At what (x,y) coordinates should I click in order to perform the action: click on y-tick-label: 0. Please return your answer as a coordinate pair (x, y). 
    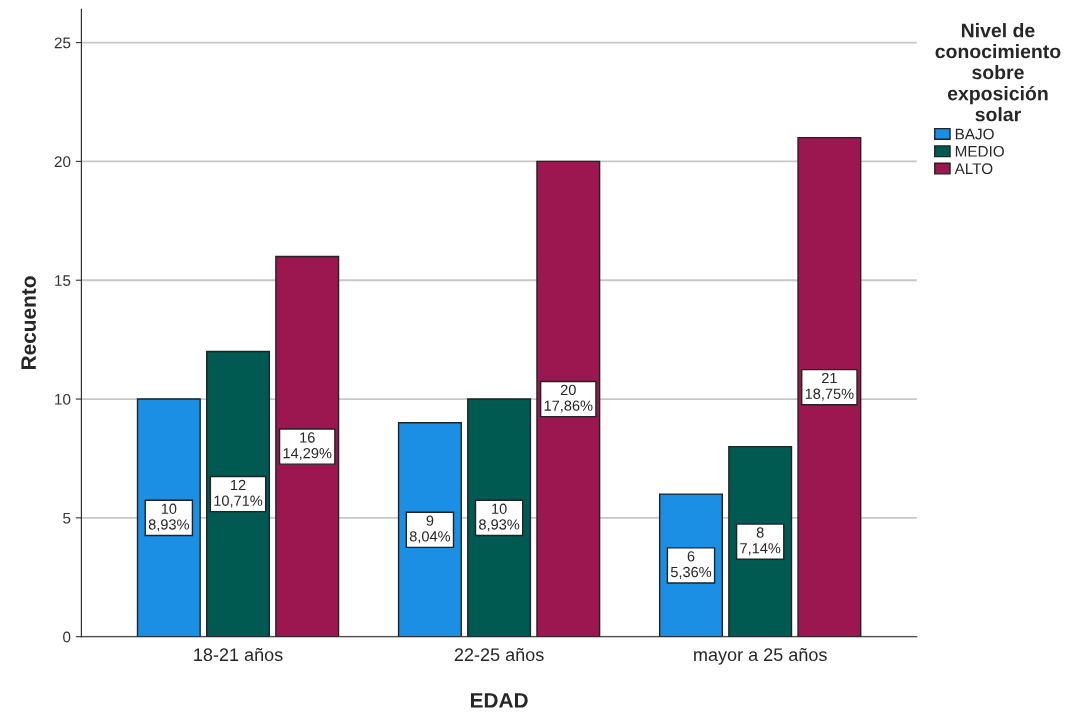
    Looking at the image, I should click on (67, 637).